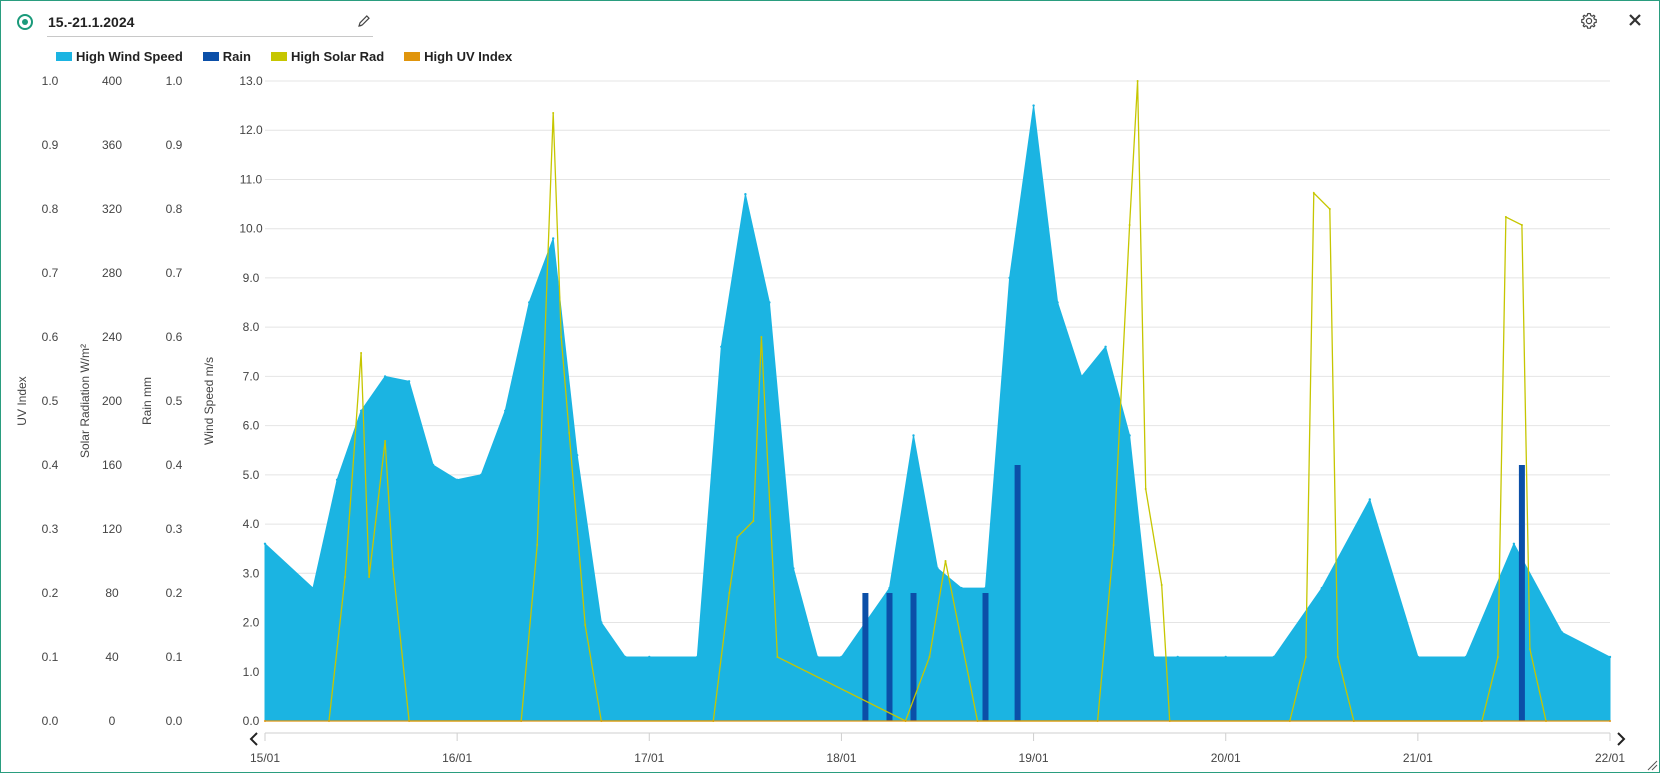 The height and width of the screenshot is (775, 1662). Describe the element at coordinates (236, 56) in the screenshot. I see `legend-label: Rain` at that location.